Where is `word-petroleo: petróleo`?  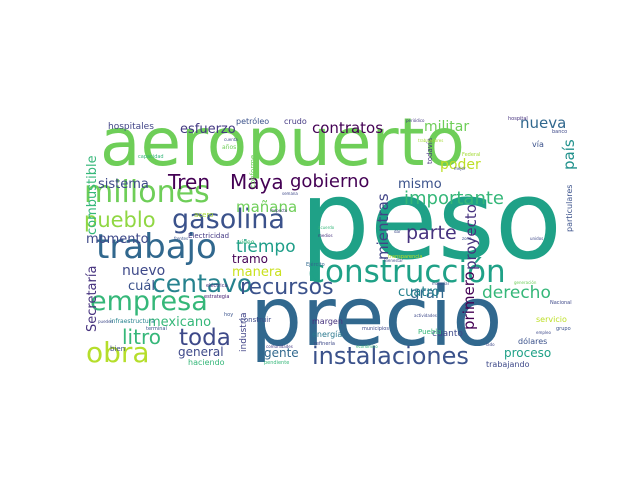 word-petroleo: petróleo is located at coordinates (252, 121).